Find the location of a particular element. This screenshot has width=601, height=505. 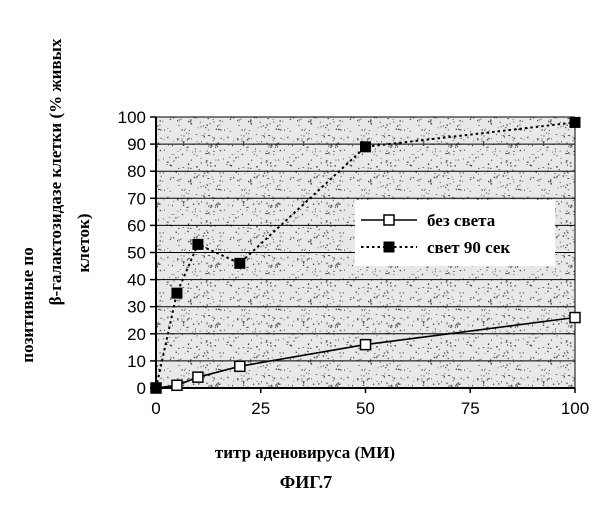

x-tick-label-0: 0 is located at coordinates (155, 408).